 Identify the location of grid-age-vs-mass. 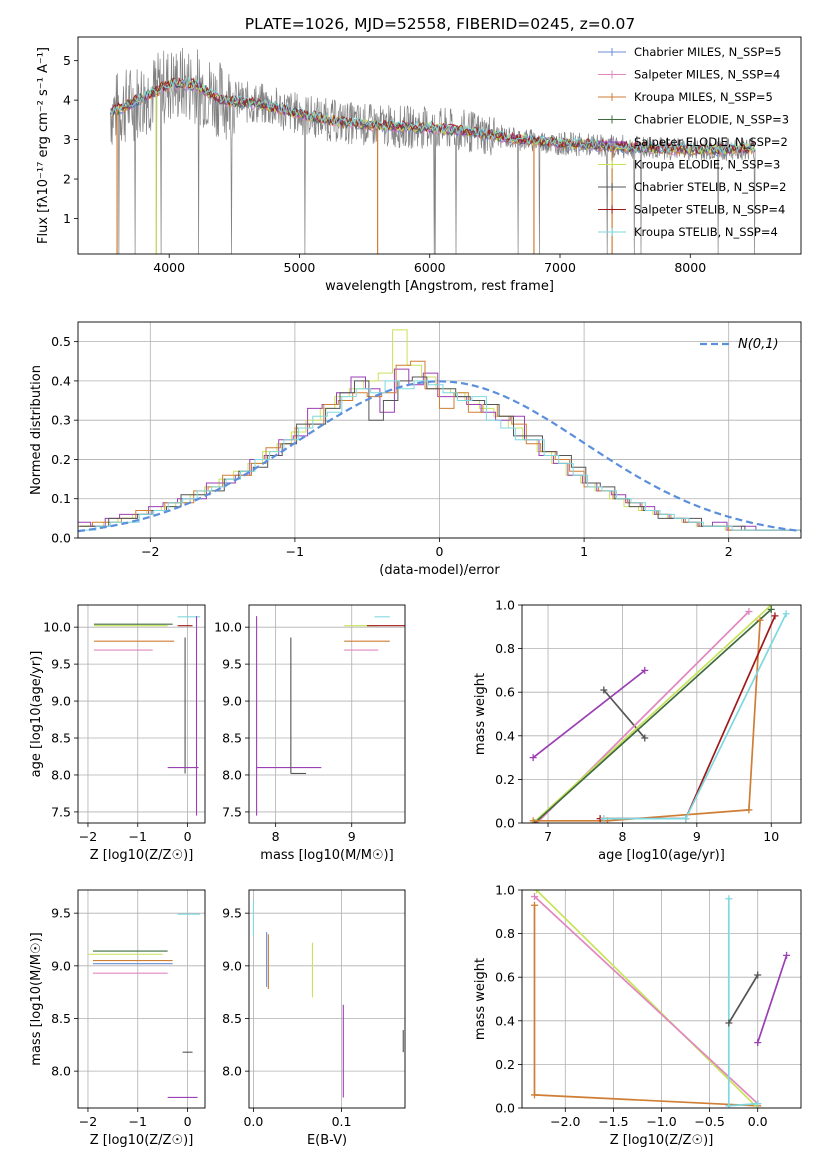
(327, 714).